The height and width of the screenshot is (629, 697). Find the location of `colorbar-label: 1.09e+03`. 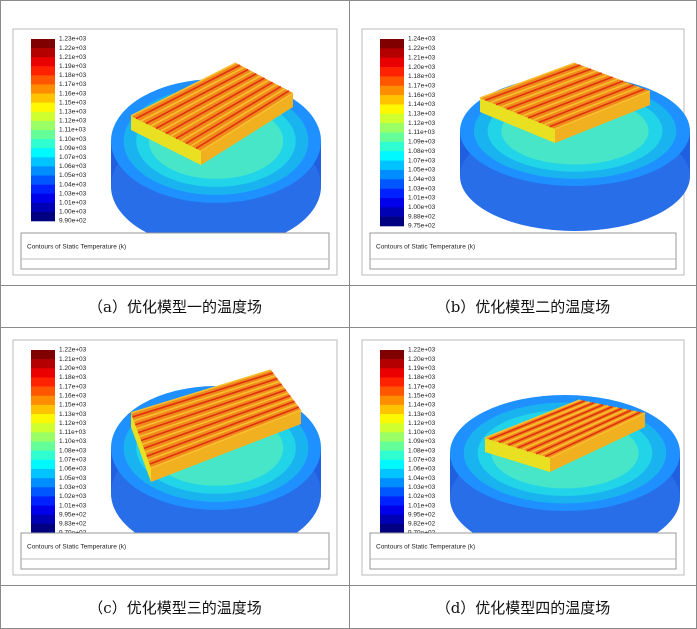

colorbar-label: 1.09e+03 is located at coordinates (422, 441).